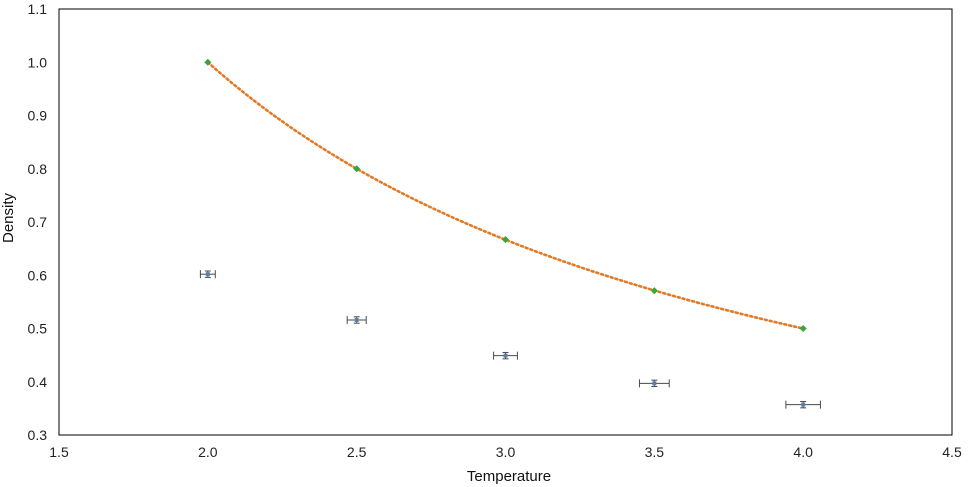  What do you see at coordinates (8, 217) in the screenshot?
I see `y-axis-title: Density` at bounding box center [8, 217].